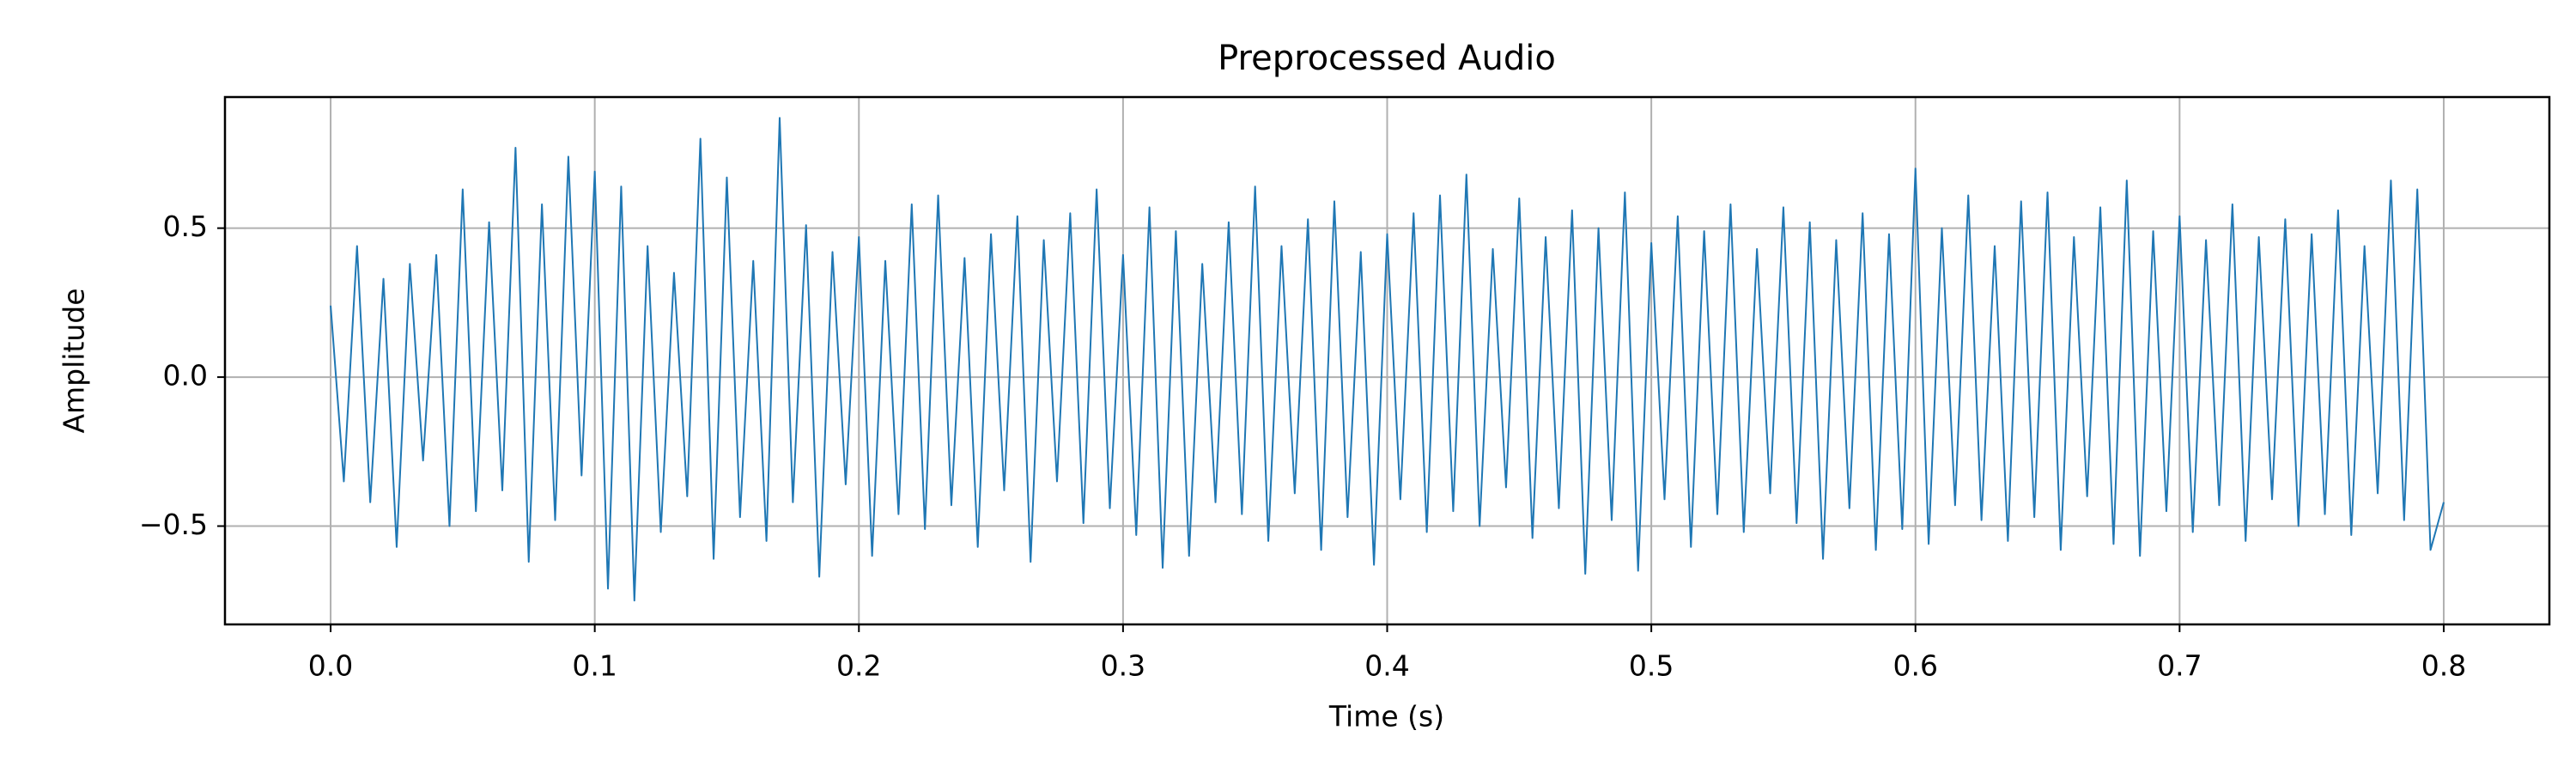 This screenshot has width=2576, height=773. Describe the element at coordinates (858, 666) in the screenshot. I see `x-tick-label: 0.2` at that location.